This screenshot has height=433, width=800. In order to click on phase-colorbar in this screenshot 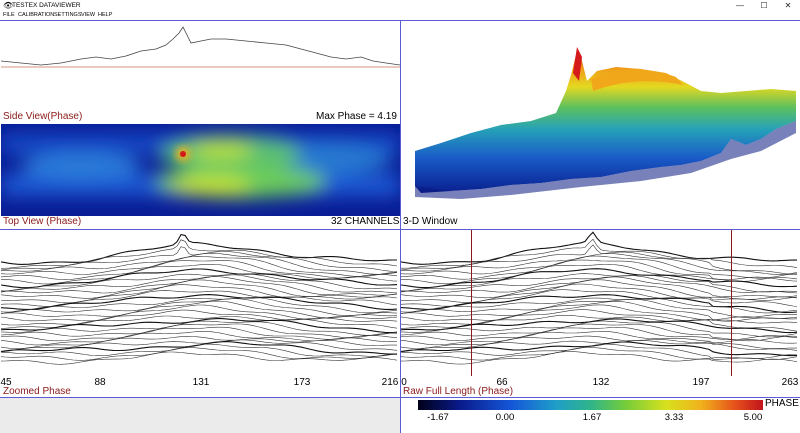, I will do `click(590, 405)`.